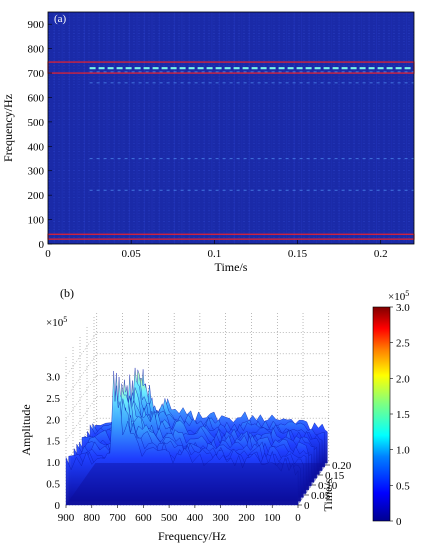 The image size is (426, 550). I want to click on y-tick-label: 100, so click(36, 221).